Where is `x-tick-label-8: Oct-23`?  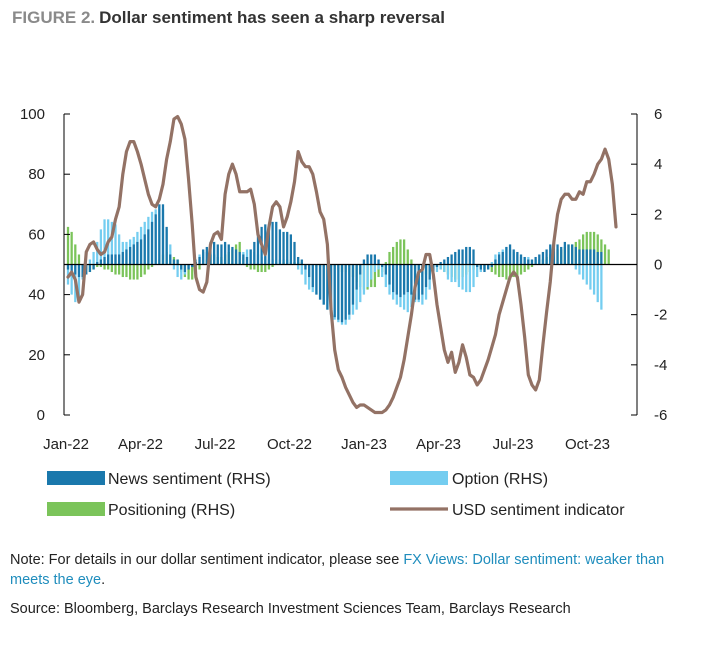 x-tick-label-8: Oct-23 is located at coordinates (587, 444).